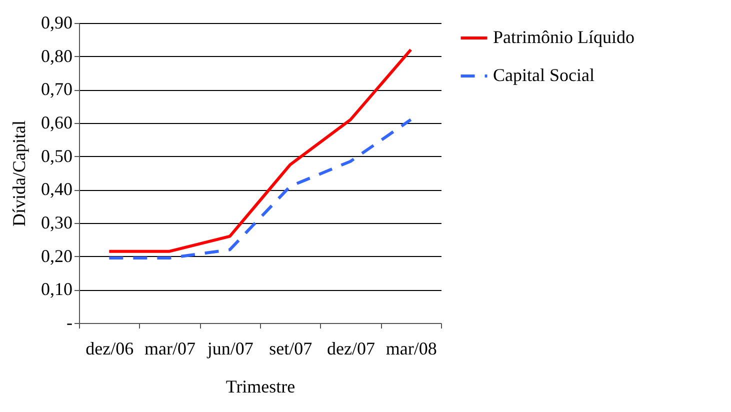 Image resolution: width=731 pixels, height=412 pixels. Describe the element at coordinates (56, 289) in the screenshot. I see `y-tick-label: 0,10` at that location.